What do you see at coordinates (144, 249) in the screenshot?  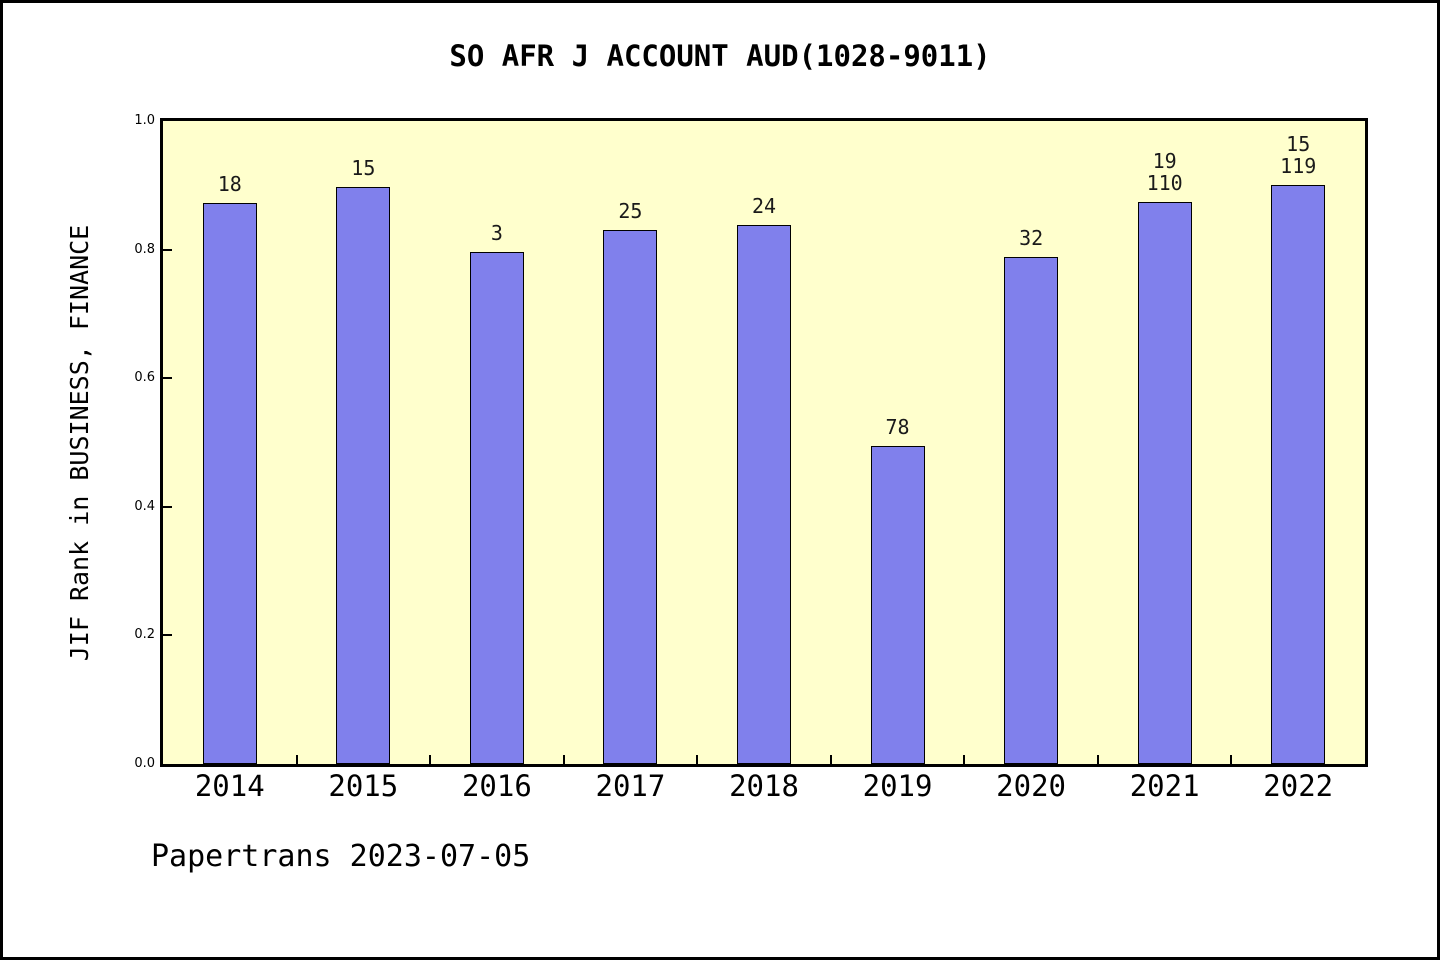 I see `y-tick-label-0.8: 0.8` at bounding box center [144, 249].